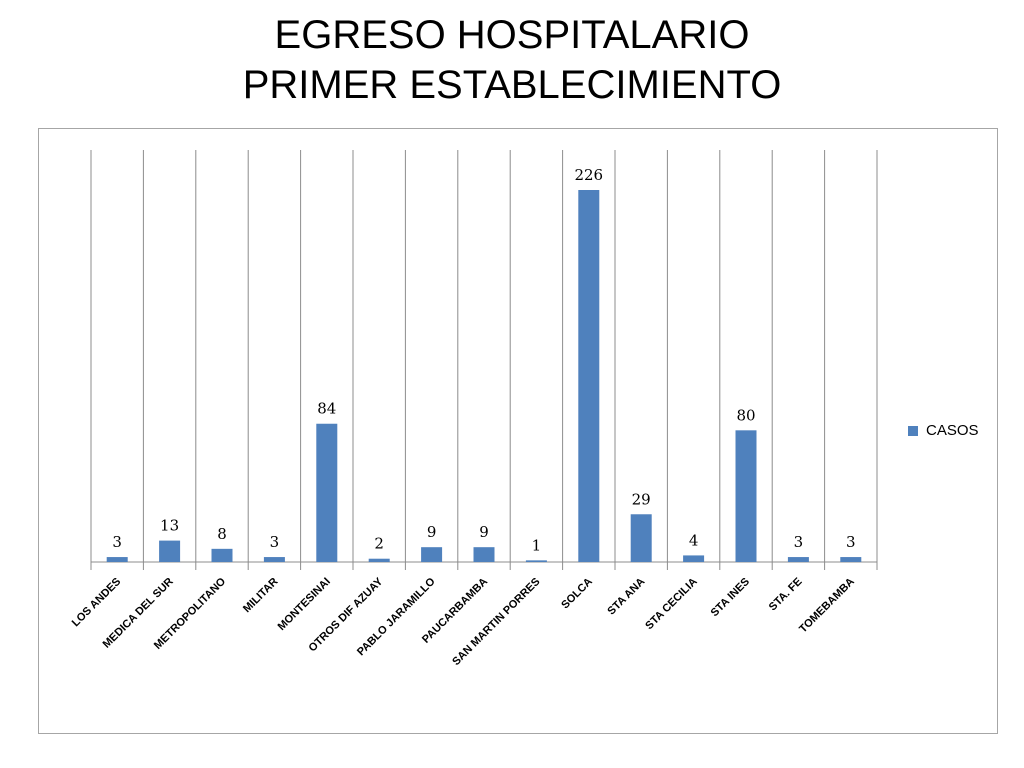  I want to click on data-label: 1, so click(537, 545).